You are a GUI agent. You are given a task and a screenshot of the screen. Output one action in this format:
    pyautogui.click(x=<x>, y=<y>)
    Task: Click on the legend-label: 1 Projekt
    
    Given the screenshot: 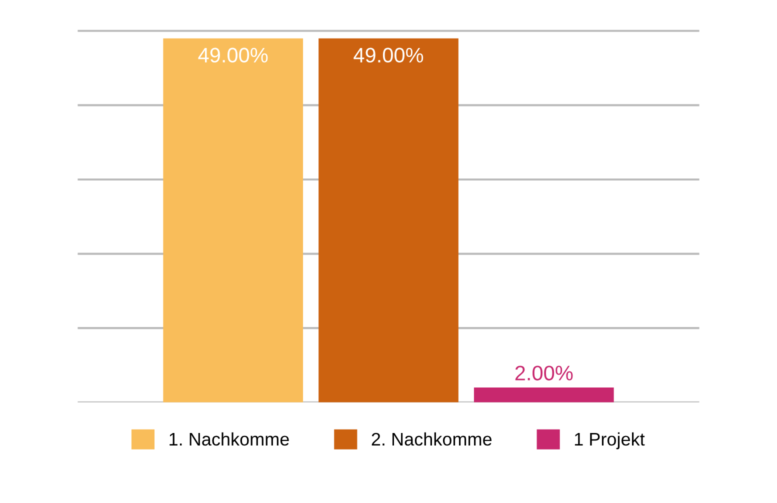 What is the action you would take?
    pyautogui.click(x=609, y=441)
    